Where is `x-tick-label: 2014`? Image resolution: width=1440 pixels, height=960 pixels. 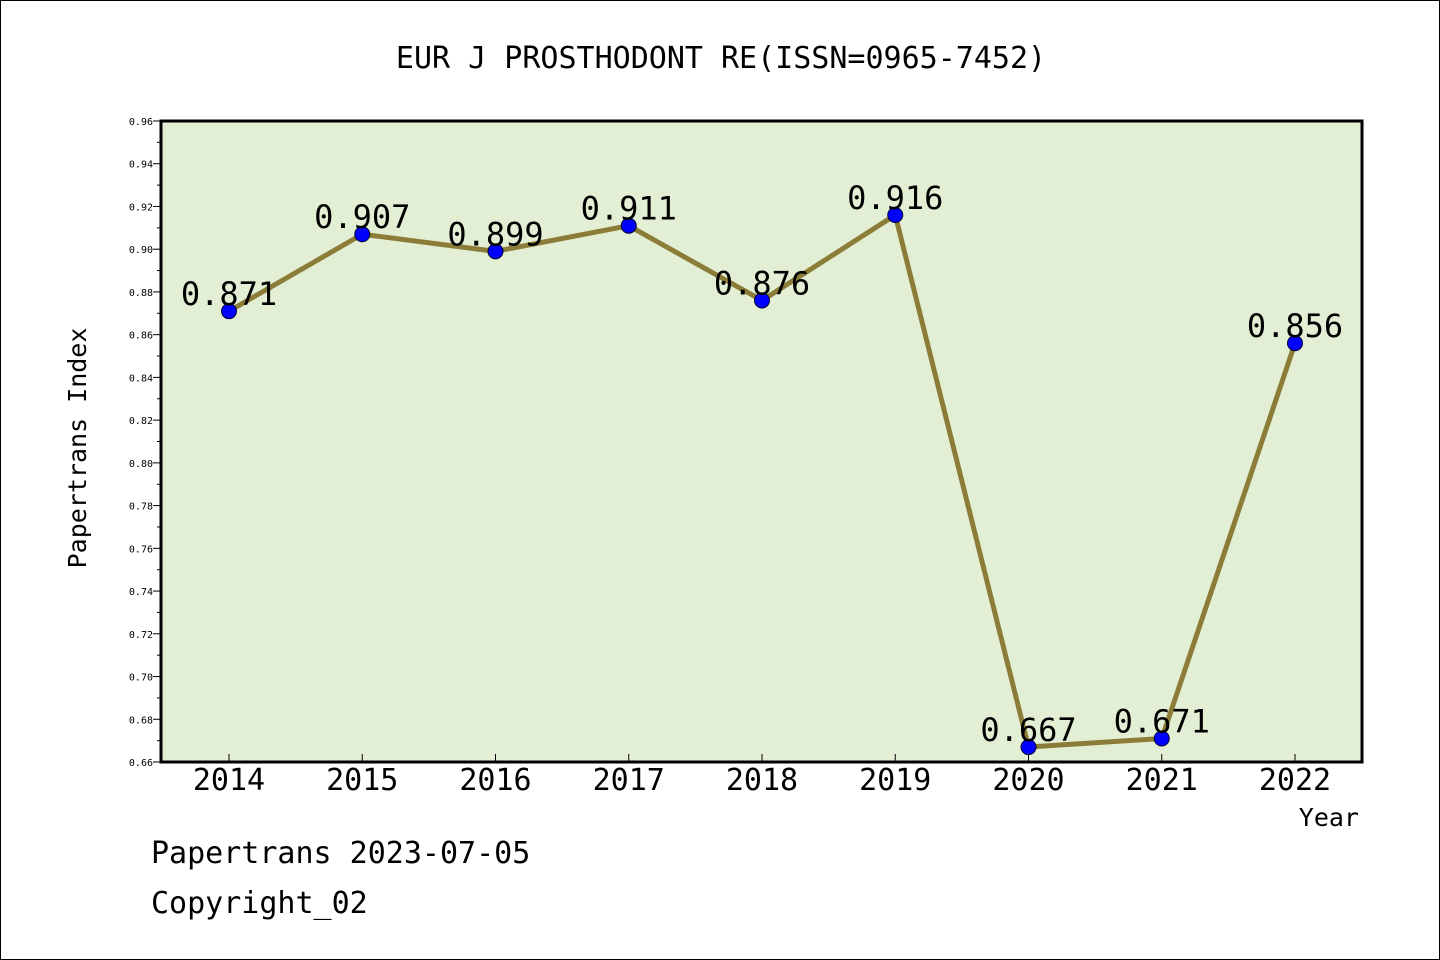
x-tick-label: 2014 is located at coordinates (229, 780).